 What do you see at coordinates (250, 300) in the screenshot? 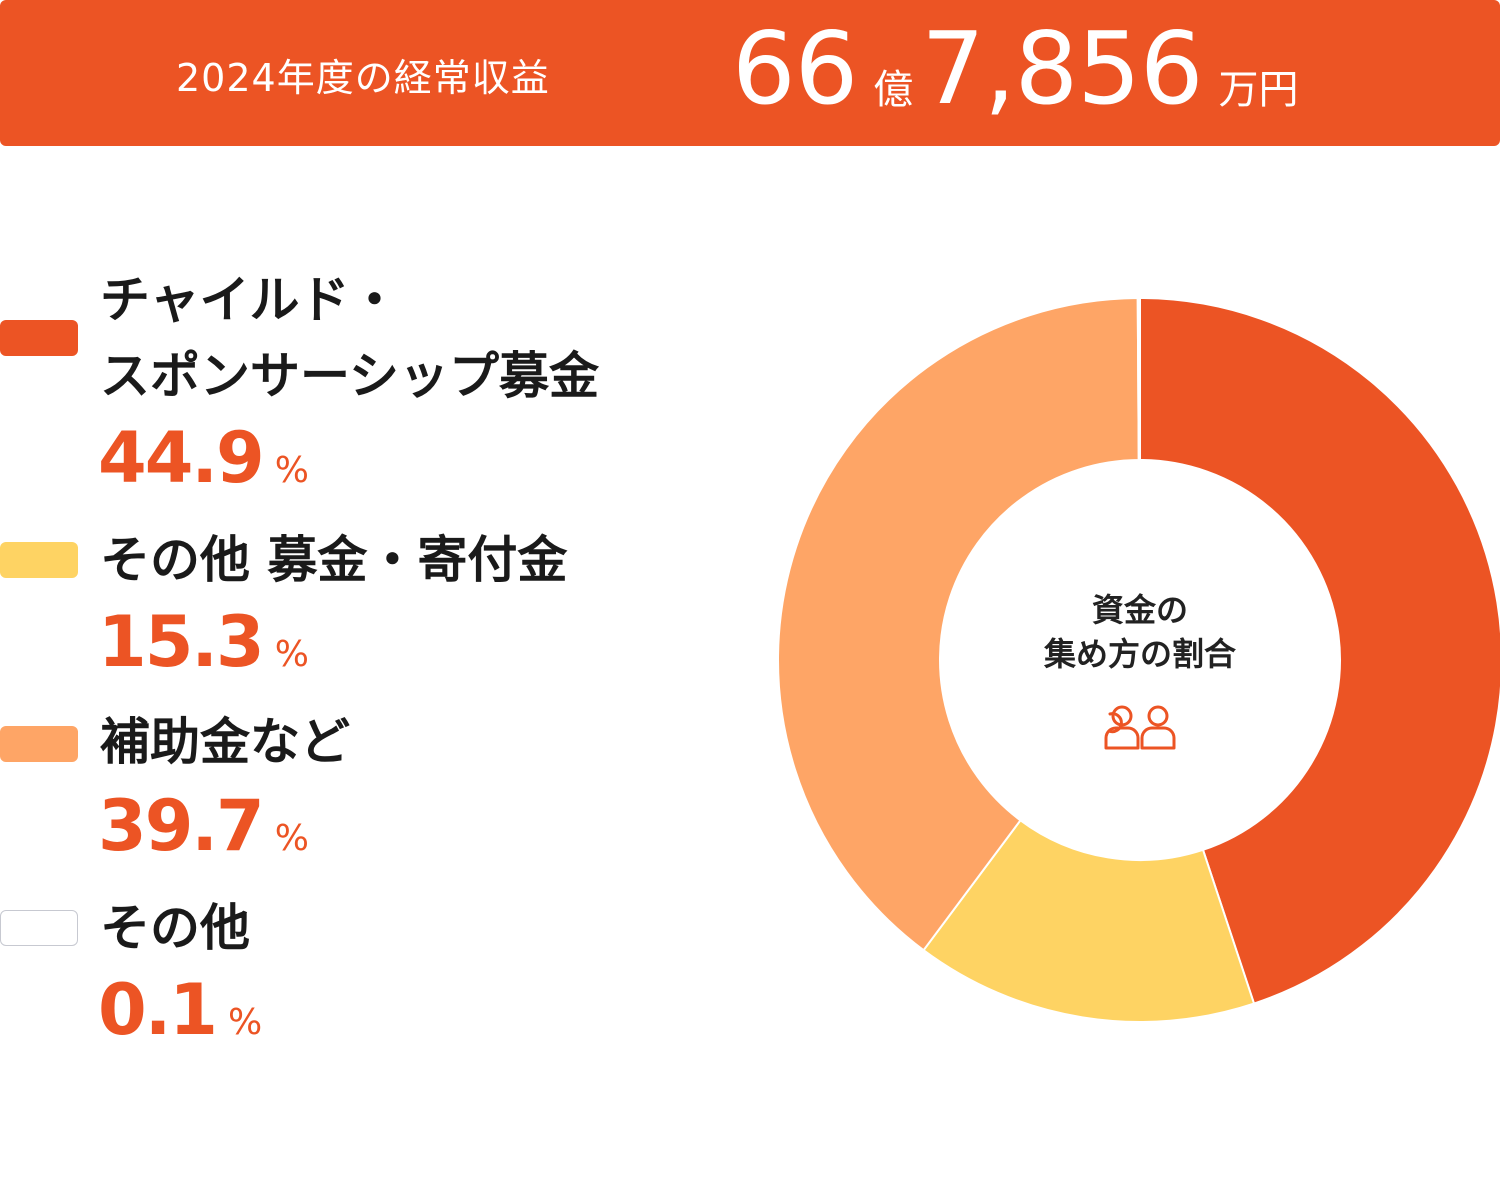
I see `legend-label-child-sponsorship-line1: チャイルド・` at bounding box center [250, 300].